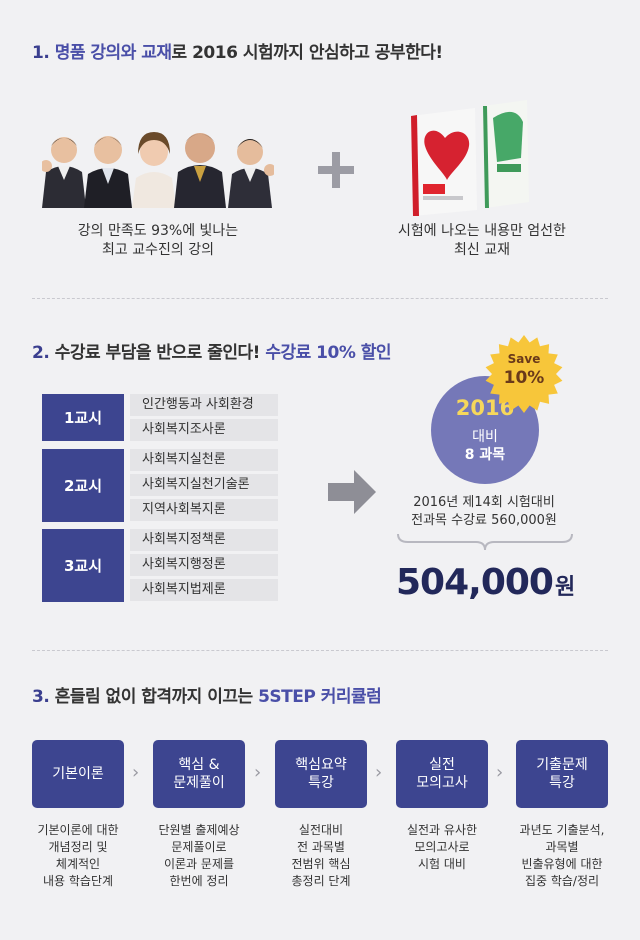  Describe the element at coordinates (212, 353) in the screenshot. I see `section2-title: 2. 수강료 부담을 반으로 줄인다! 수강료 10% 할인` at that location.